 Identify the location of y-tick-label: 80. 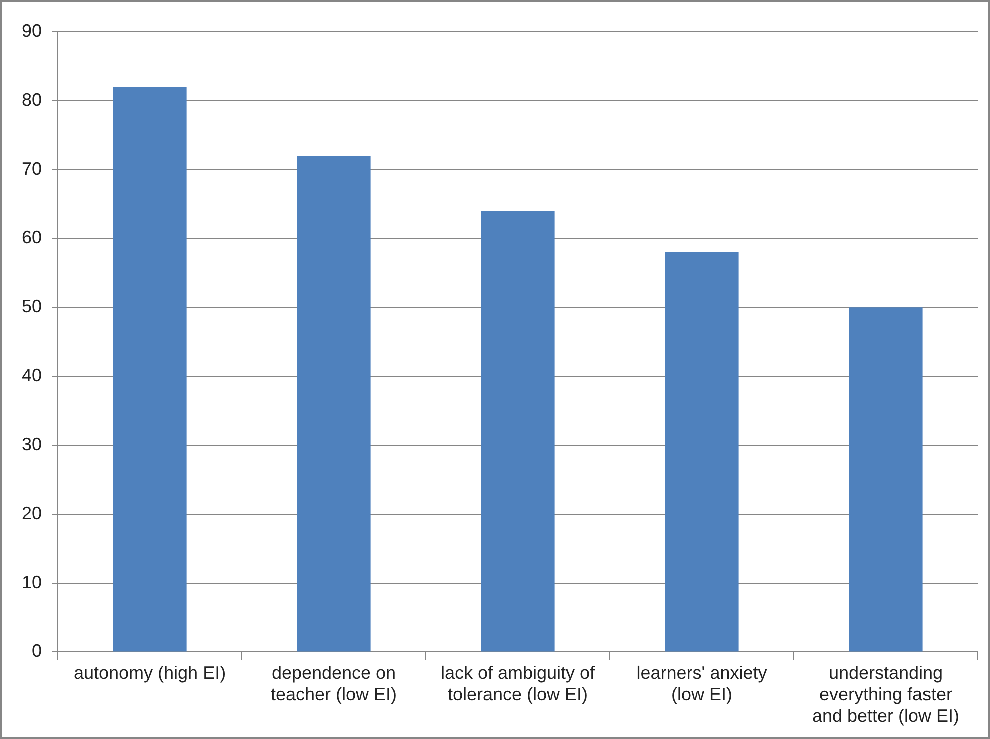
(32, 100).